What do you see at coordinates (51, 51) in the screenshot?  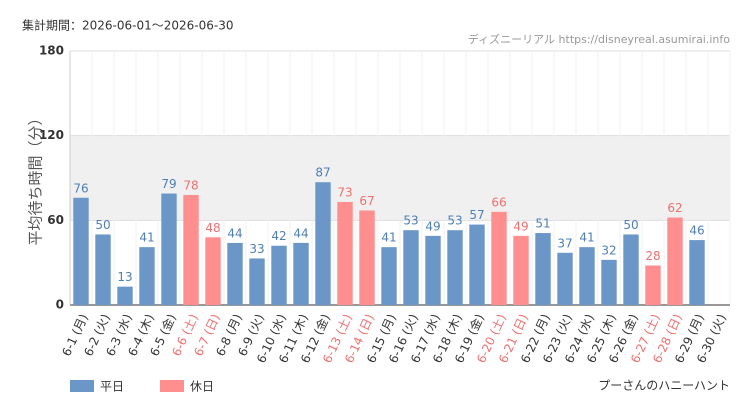 I see `y-tick-label: 180` at bounding box center [51, 51].